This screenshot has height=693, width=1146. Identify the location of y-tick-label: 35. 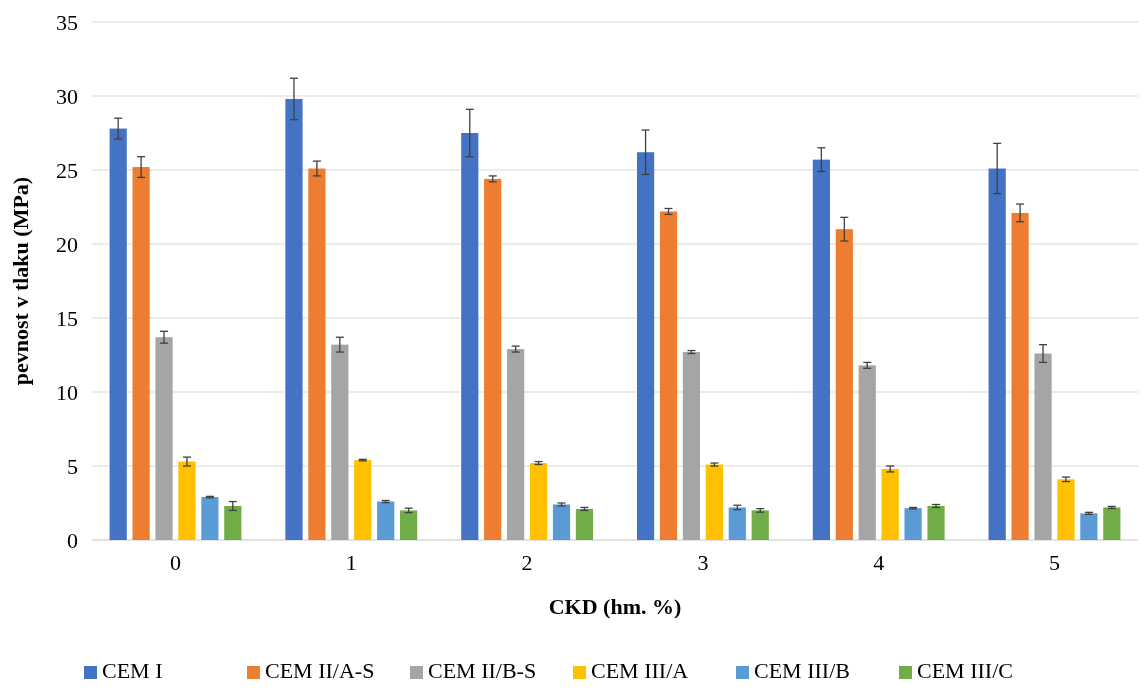
(67, 22).